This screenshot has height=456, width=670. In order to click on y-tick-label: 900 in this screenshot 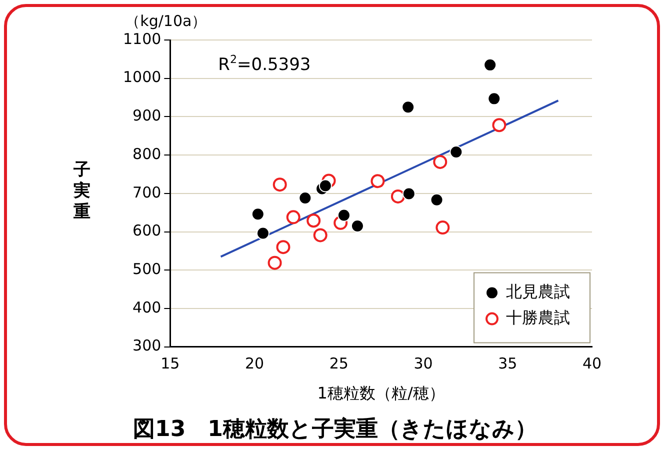, I will do `click(147, 115)`.